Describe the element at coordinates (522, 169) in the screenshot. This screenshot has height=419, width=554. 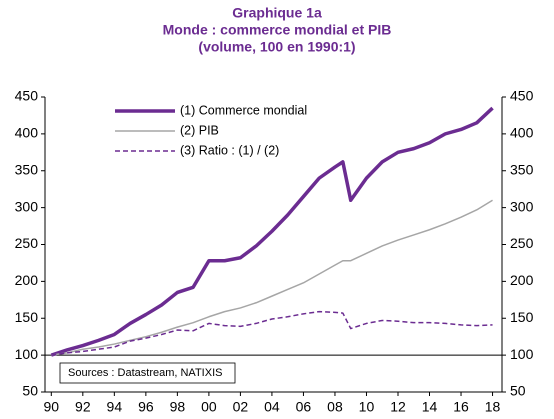
I see `y2-tick-label: 350` at that location.